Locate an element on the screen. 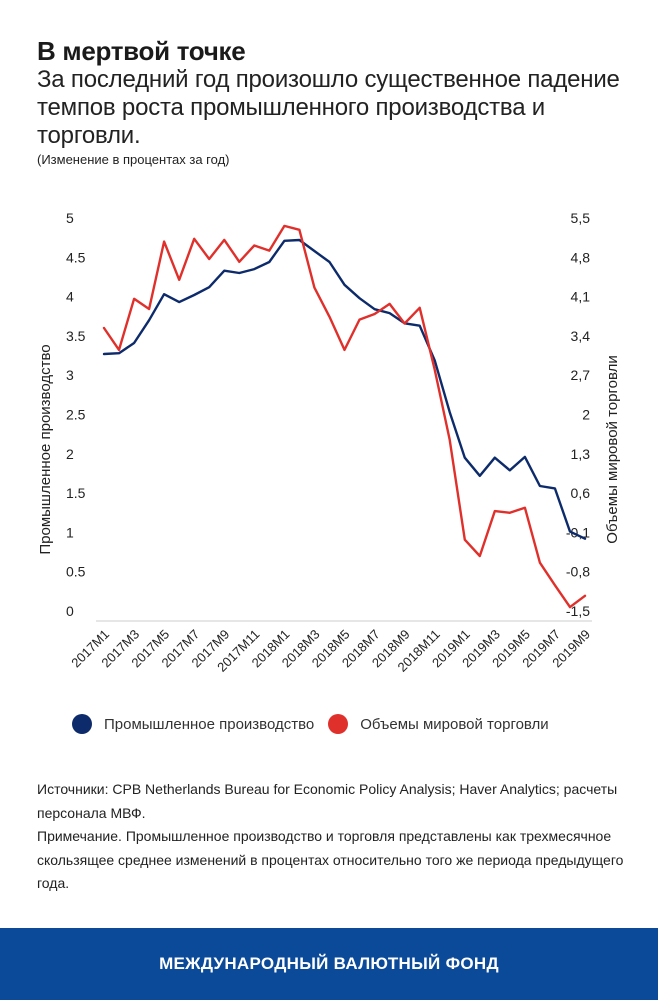 This screenshot has height=1000, width=658. y-axis-title-right: Объемы мировой торговли is located at coordinates (612, 449).